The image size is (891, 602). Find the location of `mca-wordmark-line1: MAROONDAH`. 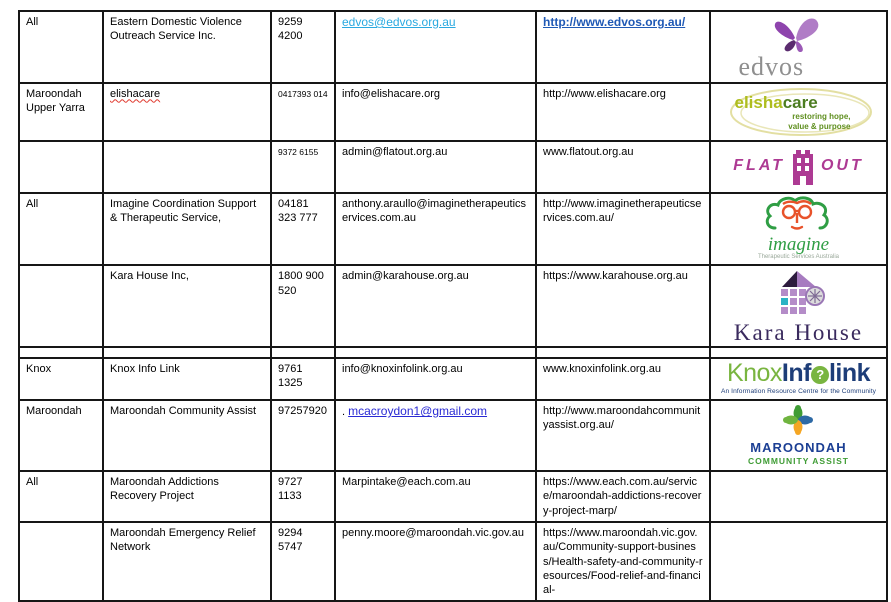

mca-wordmark-line1: MAROONDAH is located at coordinates (798, 448).